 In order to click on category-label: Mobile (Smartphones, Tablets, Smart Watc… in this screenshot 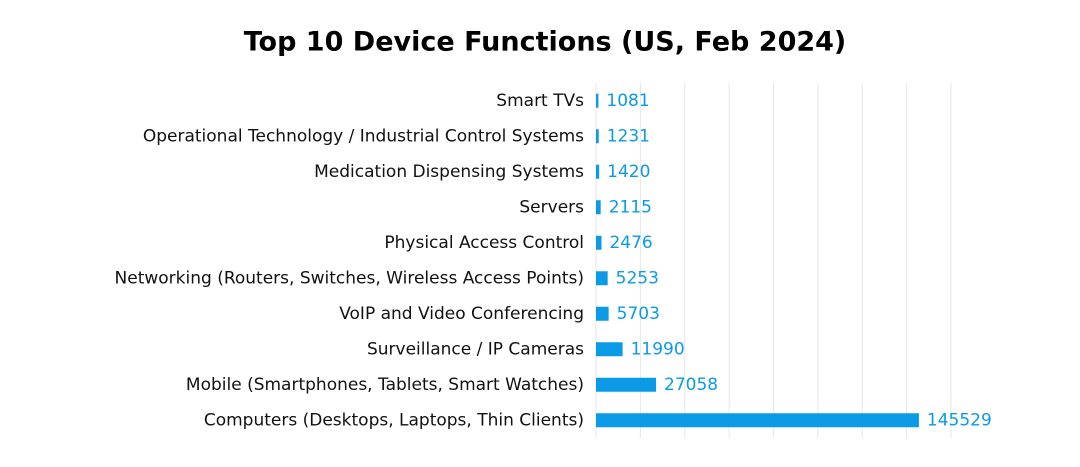, I will do `click(385, 385)`.